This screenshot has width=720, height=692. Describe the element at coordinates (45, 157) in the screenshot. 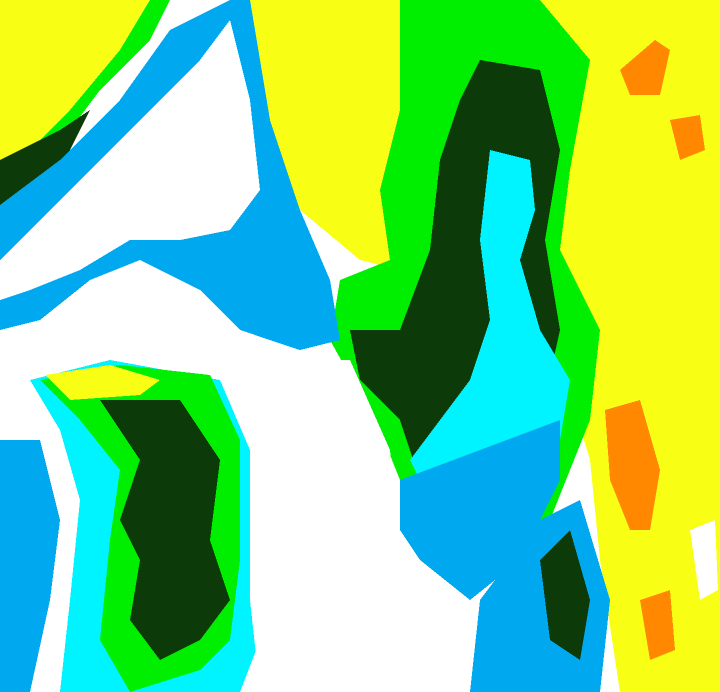

I see `region-darkgreen-northwest` at that location.